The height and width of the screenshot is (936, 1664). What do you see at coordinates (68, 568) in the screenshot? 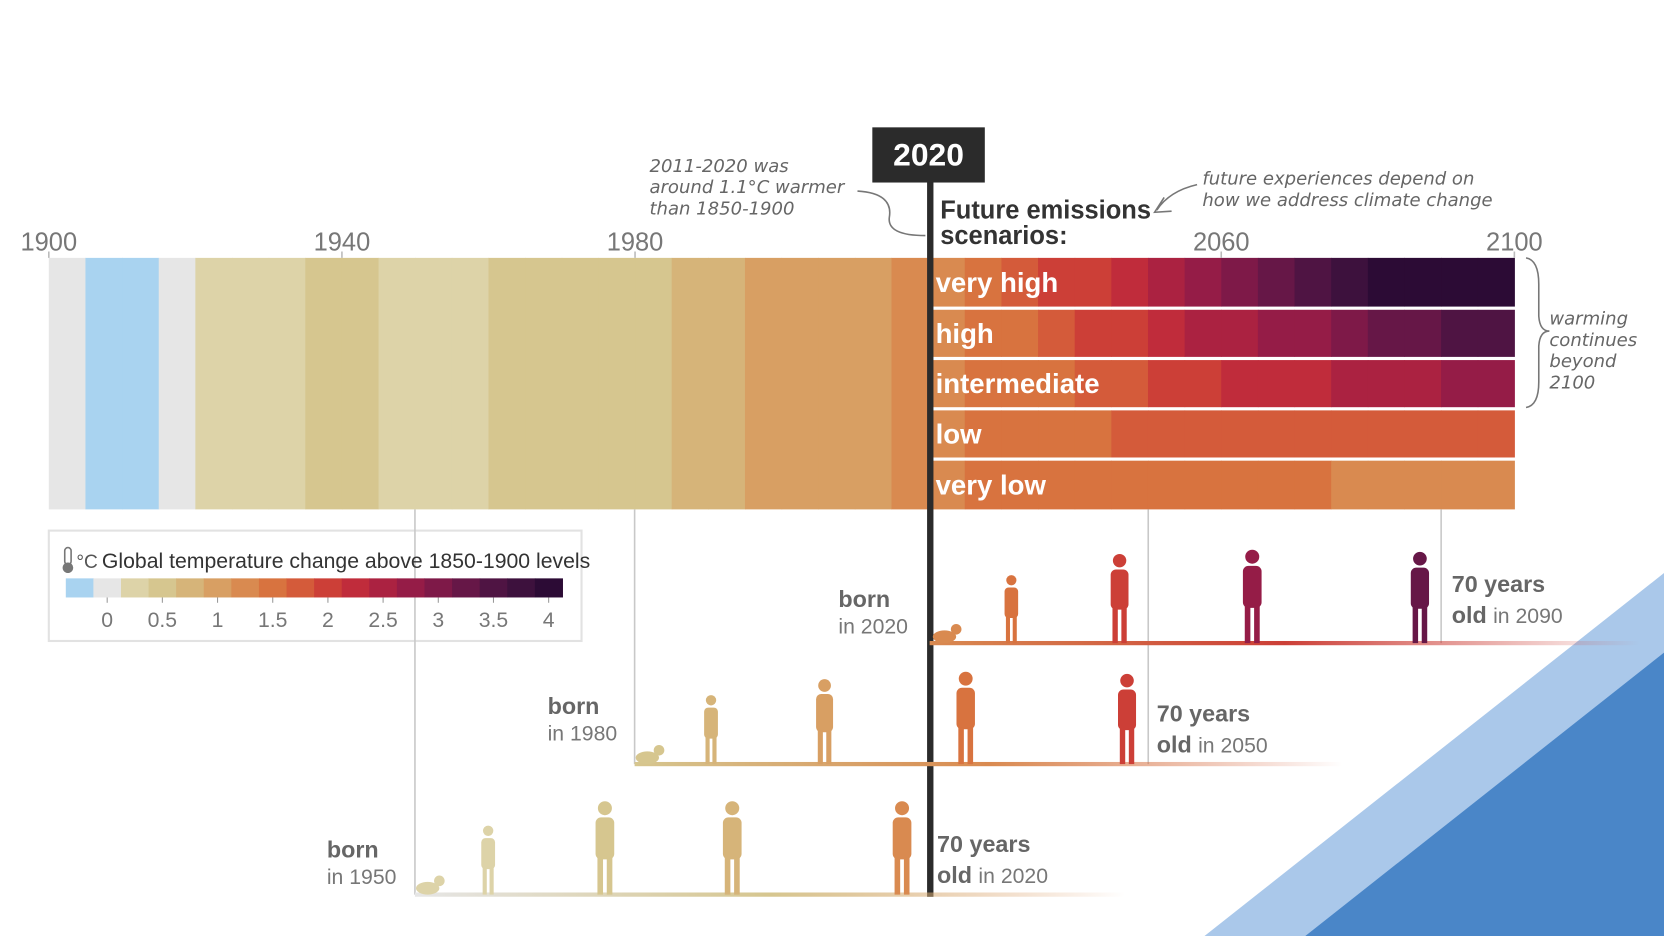
I see `thermometer-icon` at bounding box center [68, 568].